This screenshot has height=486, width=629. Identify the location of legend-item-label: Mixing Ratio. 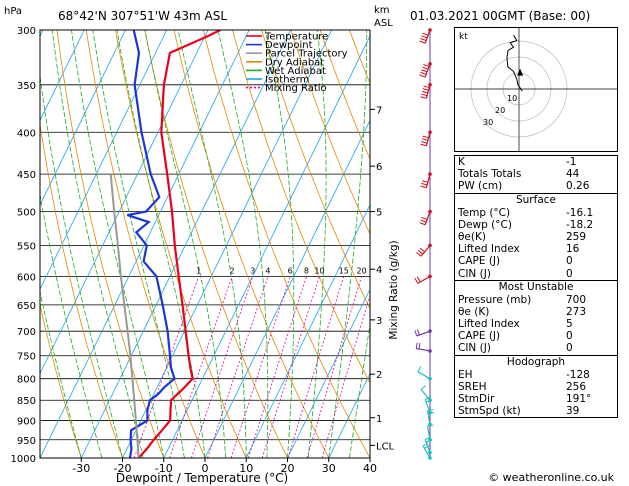
(296, 88).